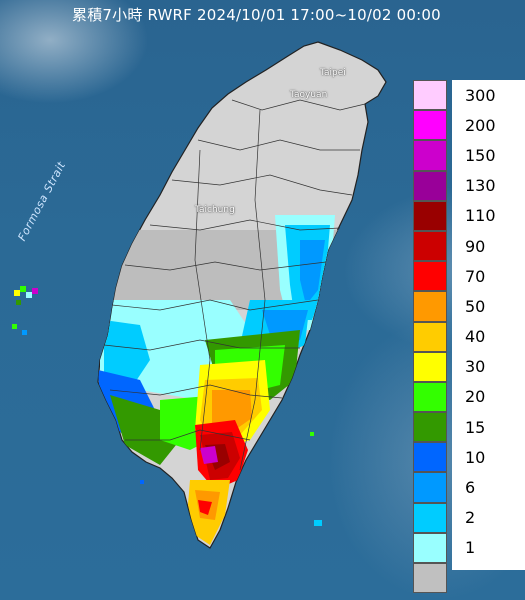 The height and width of the screenshot is (600, 525). I want to click on legend-row: 40, so click(461, 336).